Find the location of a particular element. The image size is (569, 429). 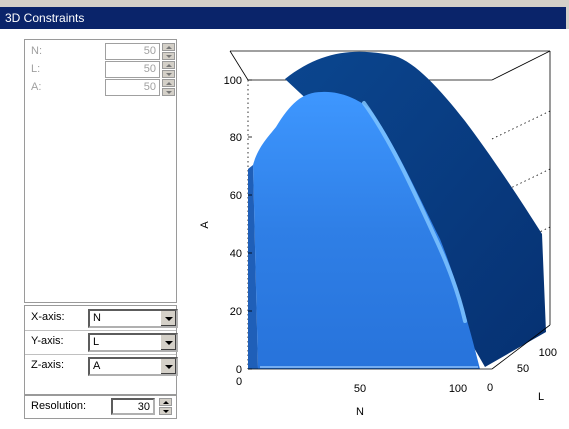

z-tick-5: 100 is located at coordinates (233, 81).